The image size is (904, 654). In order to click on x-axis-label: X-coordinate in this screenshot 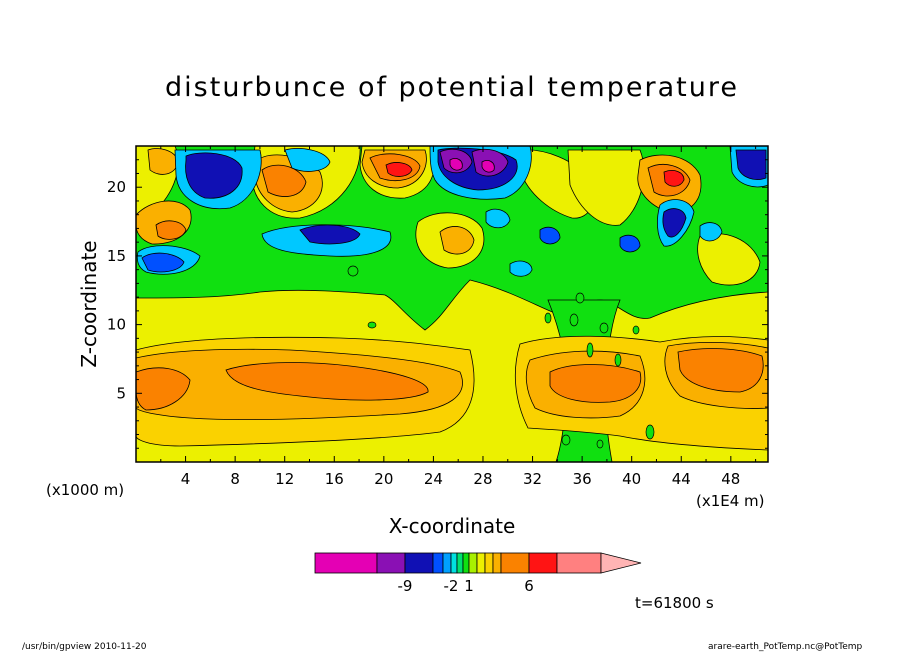, I will do `click(452, 526)`.